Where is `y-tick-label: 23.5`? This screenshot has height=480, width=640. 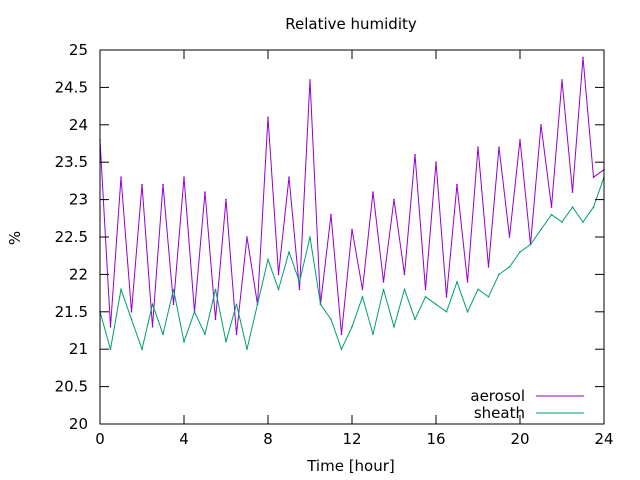 y-tick-label: 23.5 is located at coordinates (71, 162).